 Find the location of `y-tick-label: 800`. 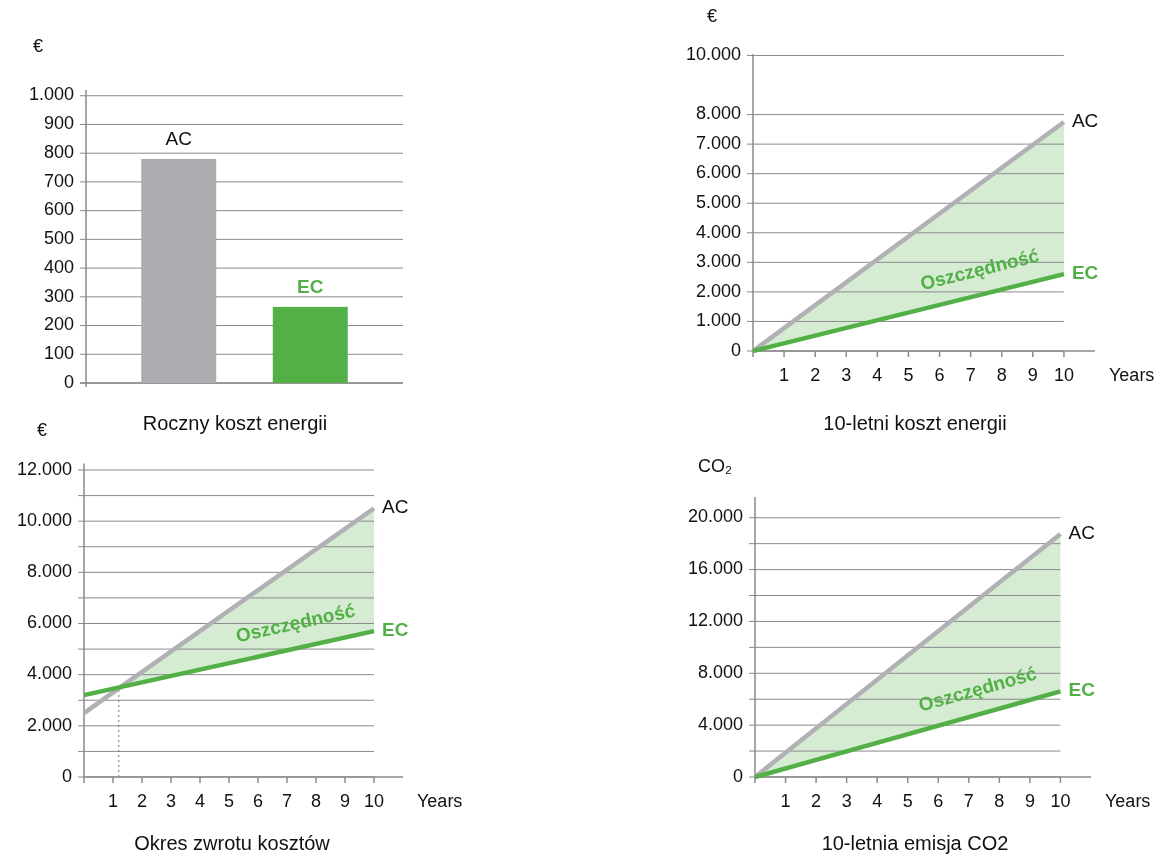

y-tick-label: 800 is located at coordinates (58, 151).